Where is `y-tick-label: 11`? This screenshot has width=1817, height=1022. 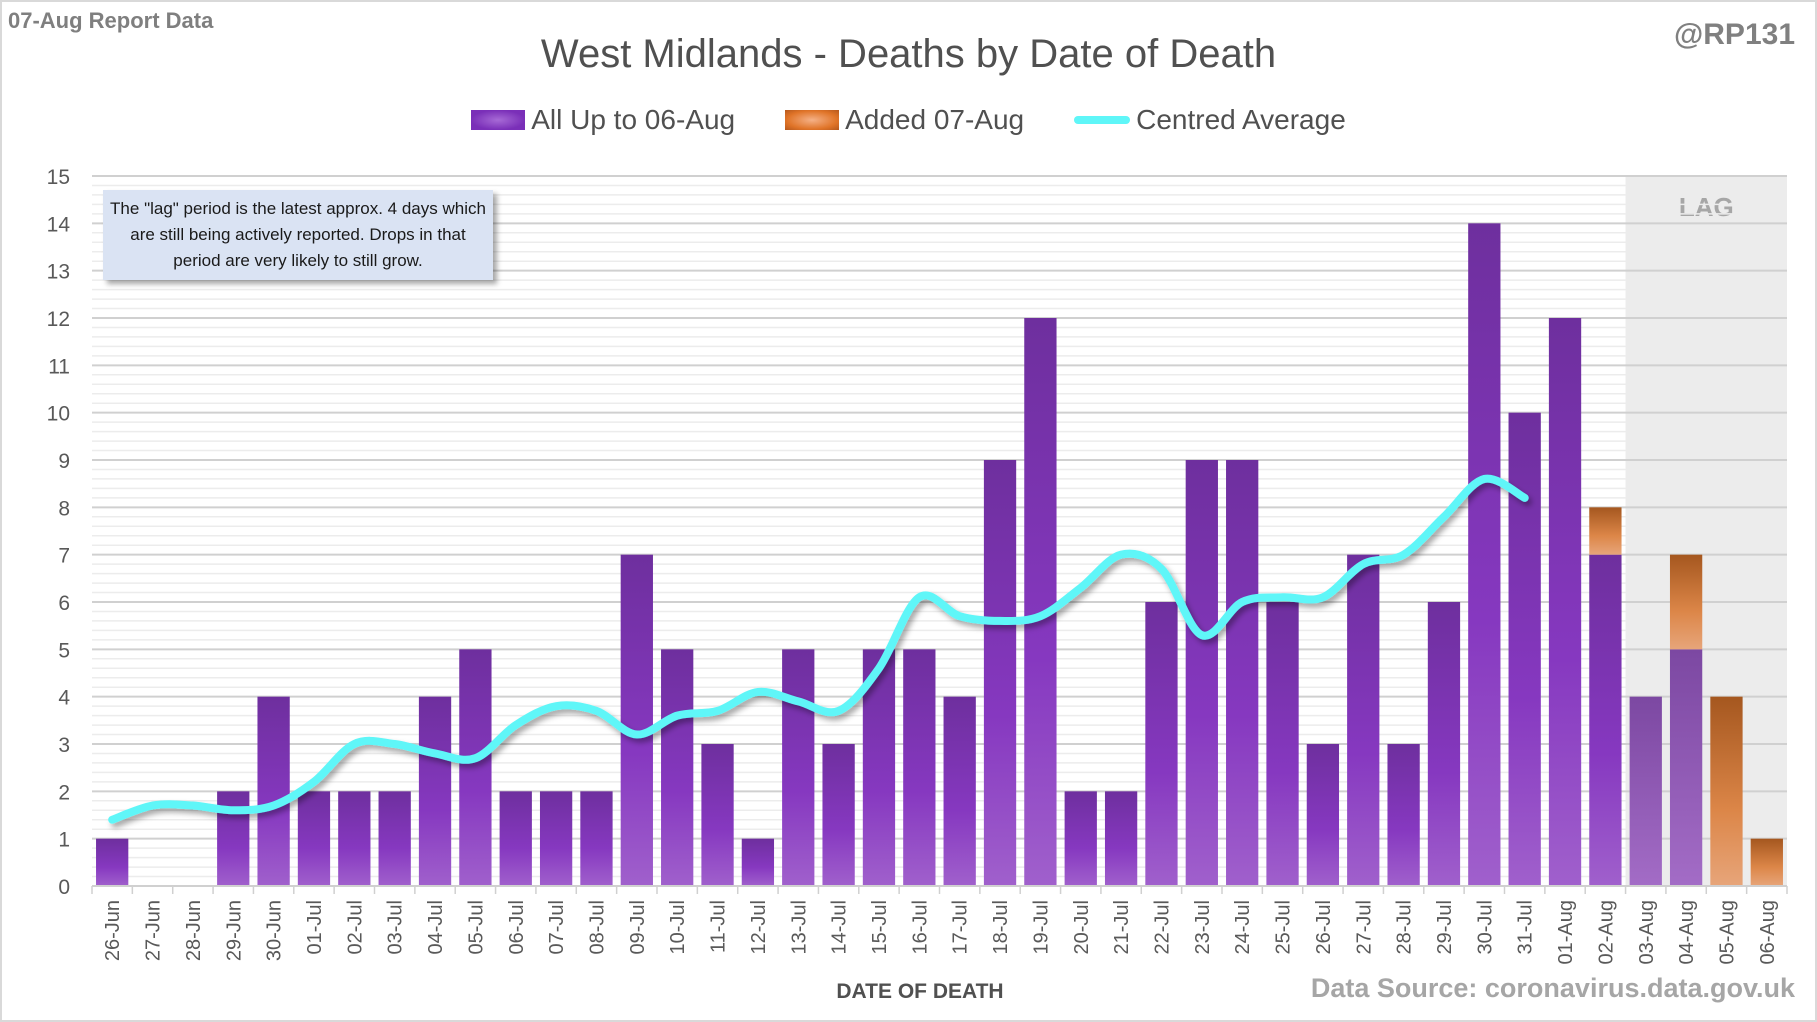 y-tick-label: 11 is located at coordinates (59, 366).